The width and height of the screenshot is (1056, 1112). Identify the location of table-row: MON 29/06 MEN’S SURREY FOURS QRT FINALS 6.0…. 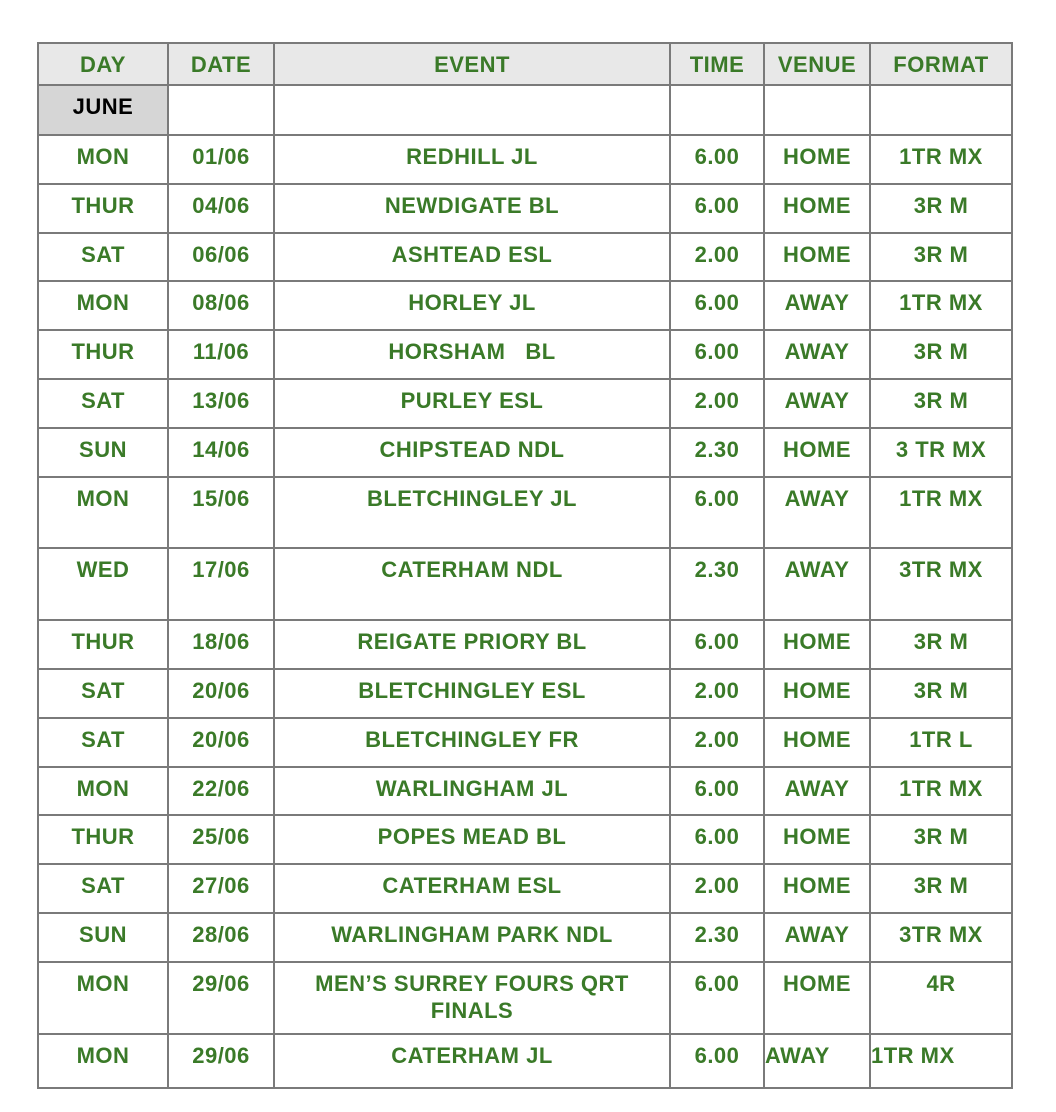
(525, 998).